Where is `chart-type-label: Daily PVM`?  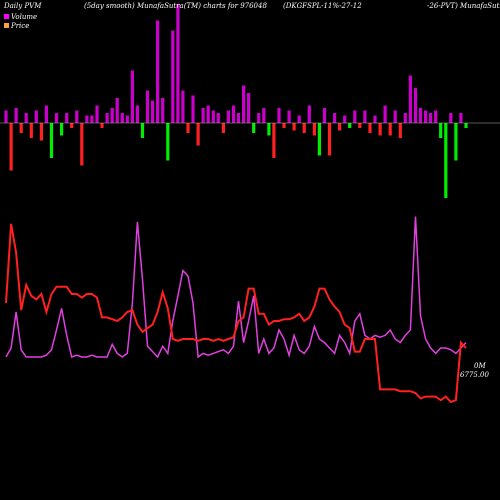
chart-type-label: Daily PVM is located at coordinates (23, 6).